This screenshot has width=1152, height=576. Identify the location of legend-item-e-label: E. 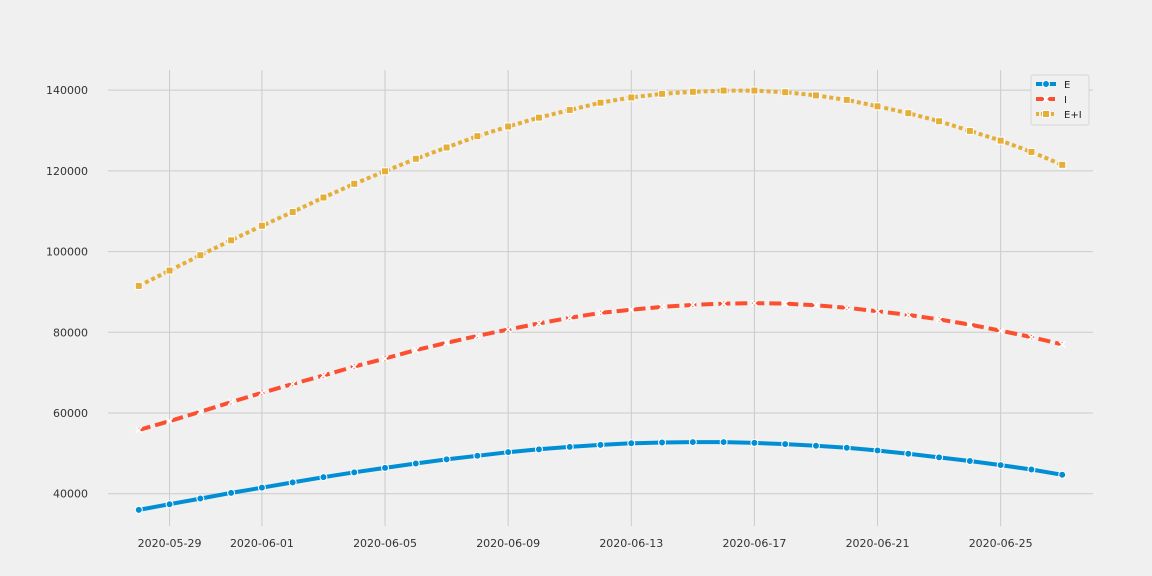
(1067, 85).